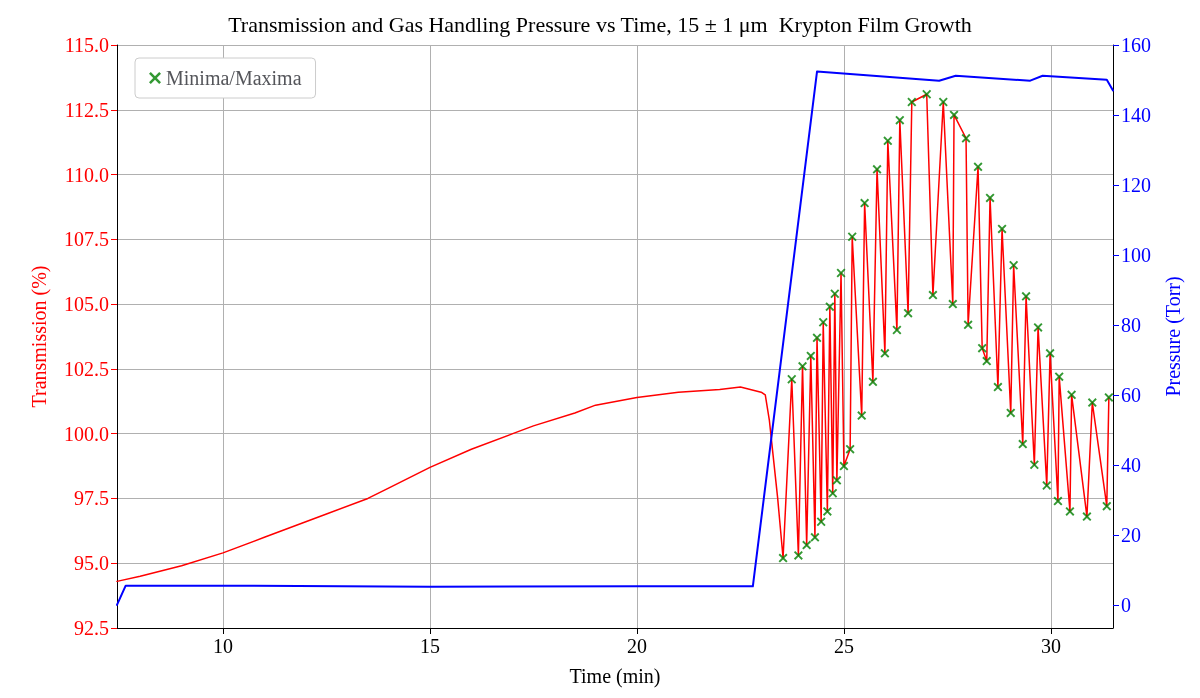 Image resolution: width=1200 pixels, height=698 pixels. What do you see at coordinates (91, 628) in the screenshot?
I see `y-tick-label: 92.5` at bounding box center [91, 628].